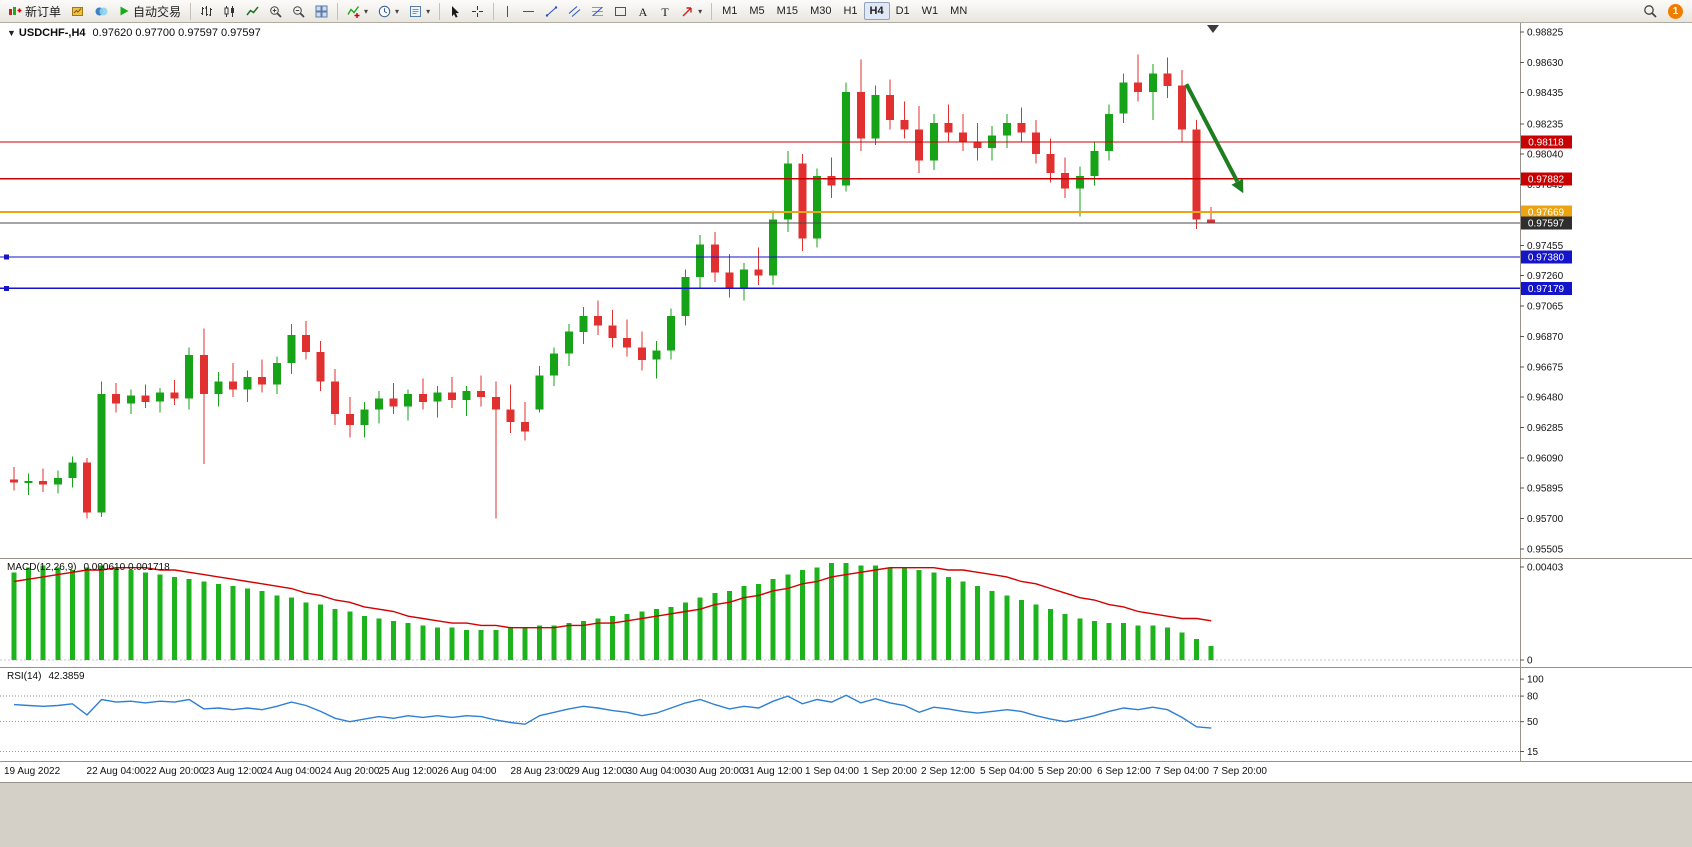 The image size is (1692, 847). I want to click on svg-text: 0.98435, so click(1545, 93).